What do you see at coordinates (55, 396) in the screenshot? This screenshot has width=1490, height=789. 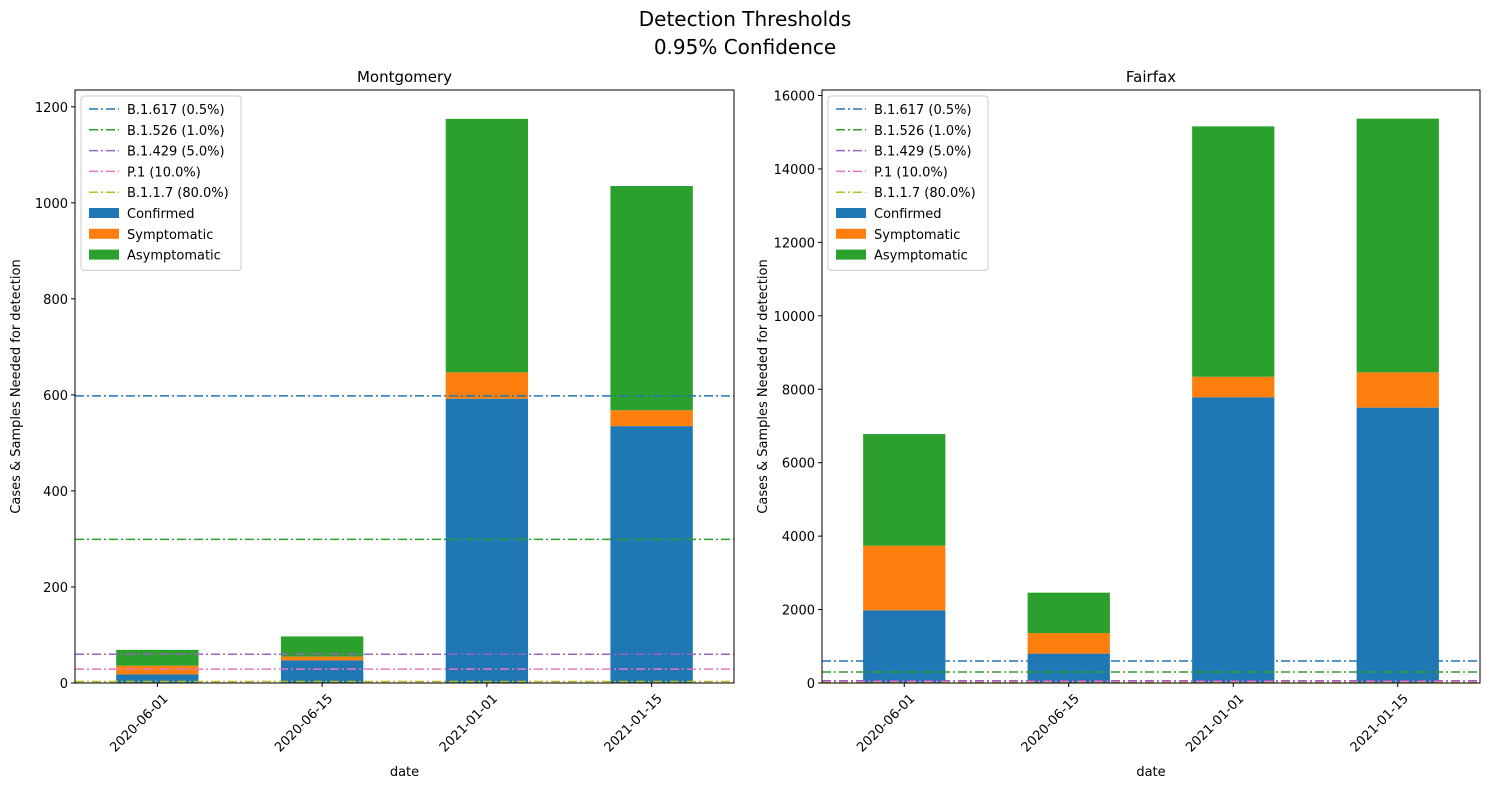 I see `y-tick-label: 600` at bounding box center [55, 396].